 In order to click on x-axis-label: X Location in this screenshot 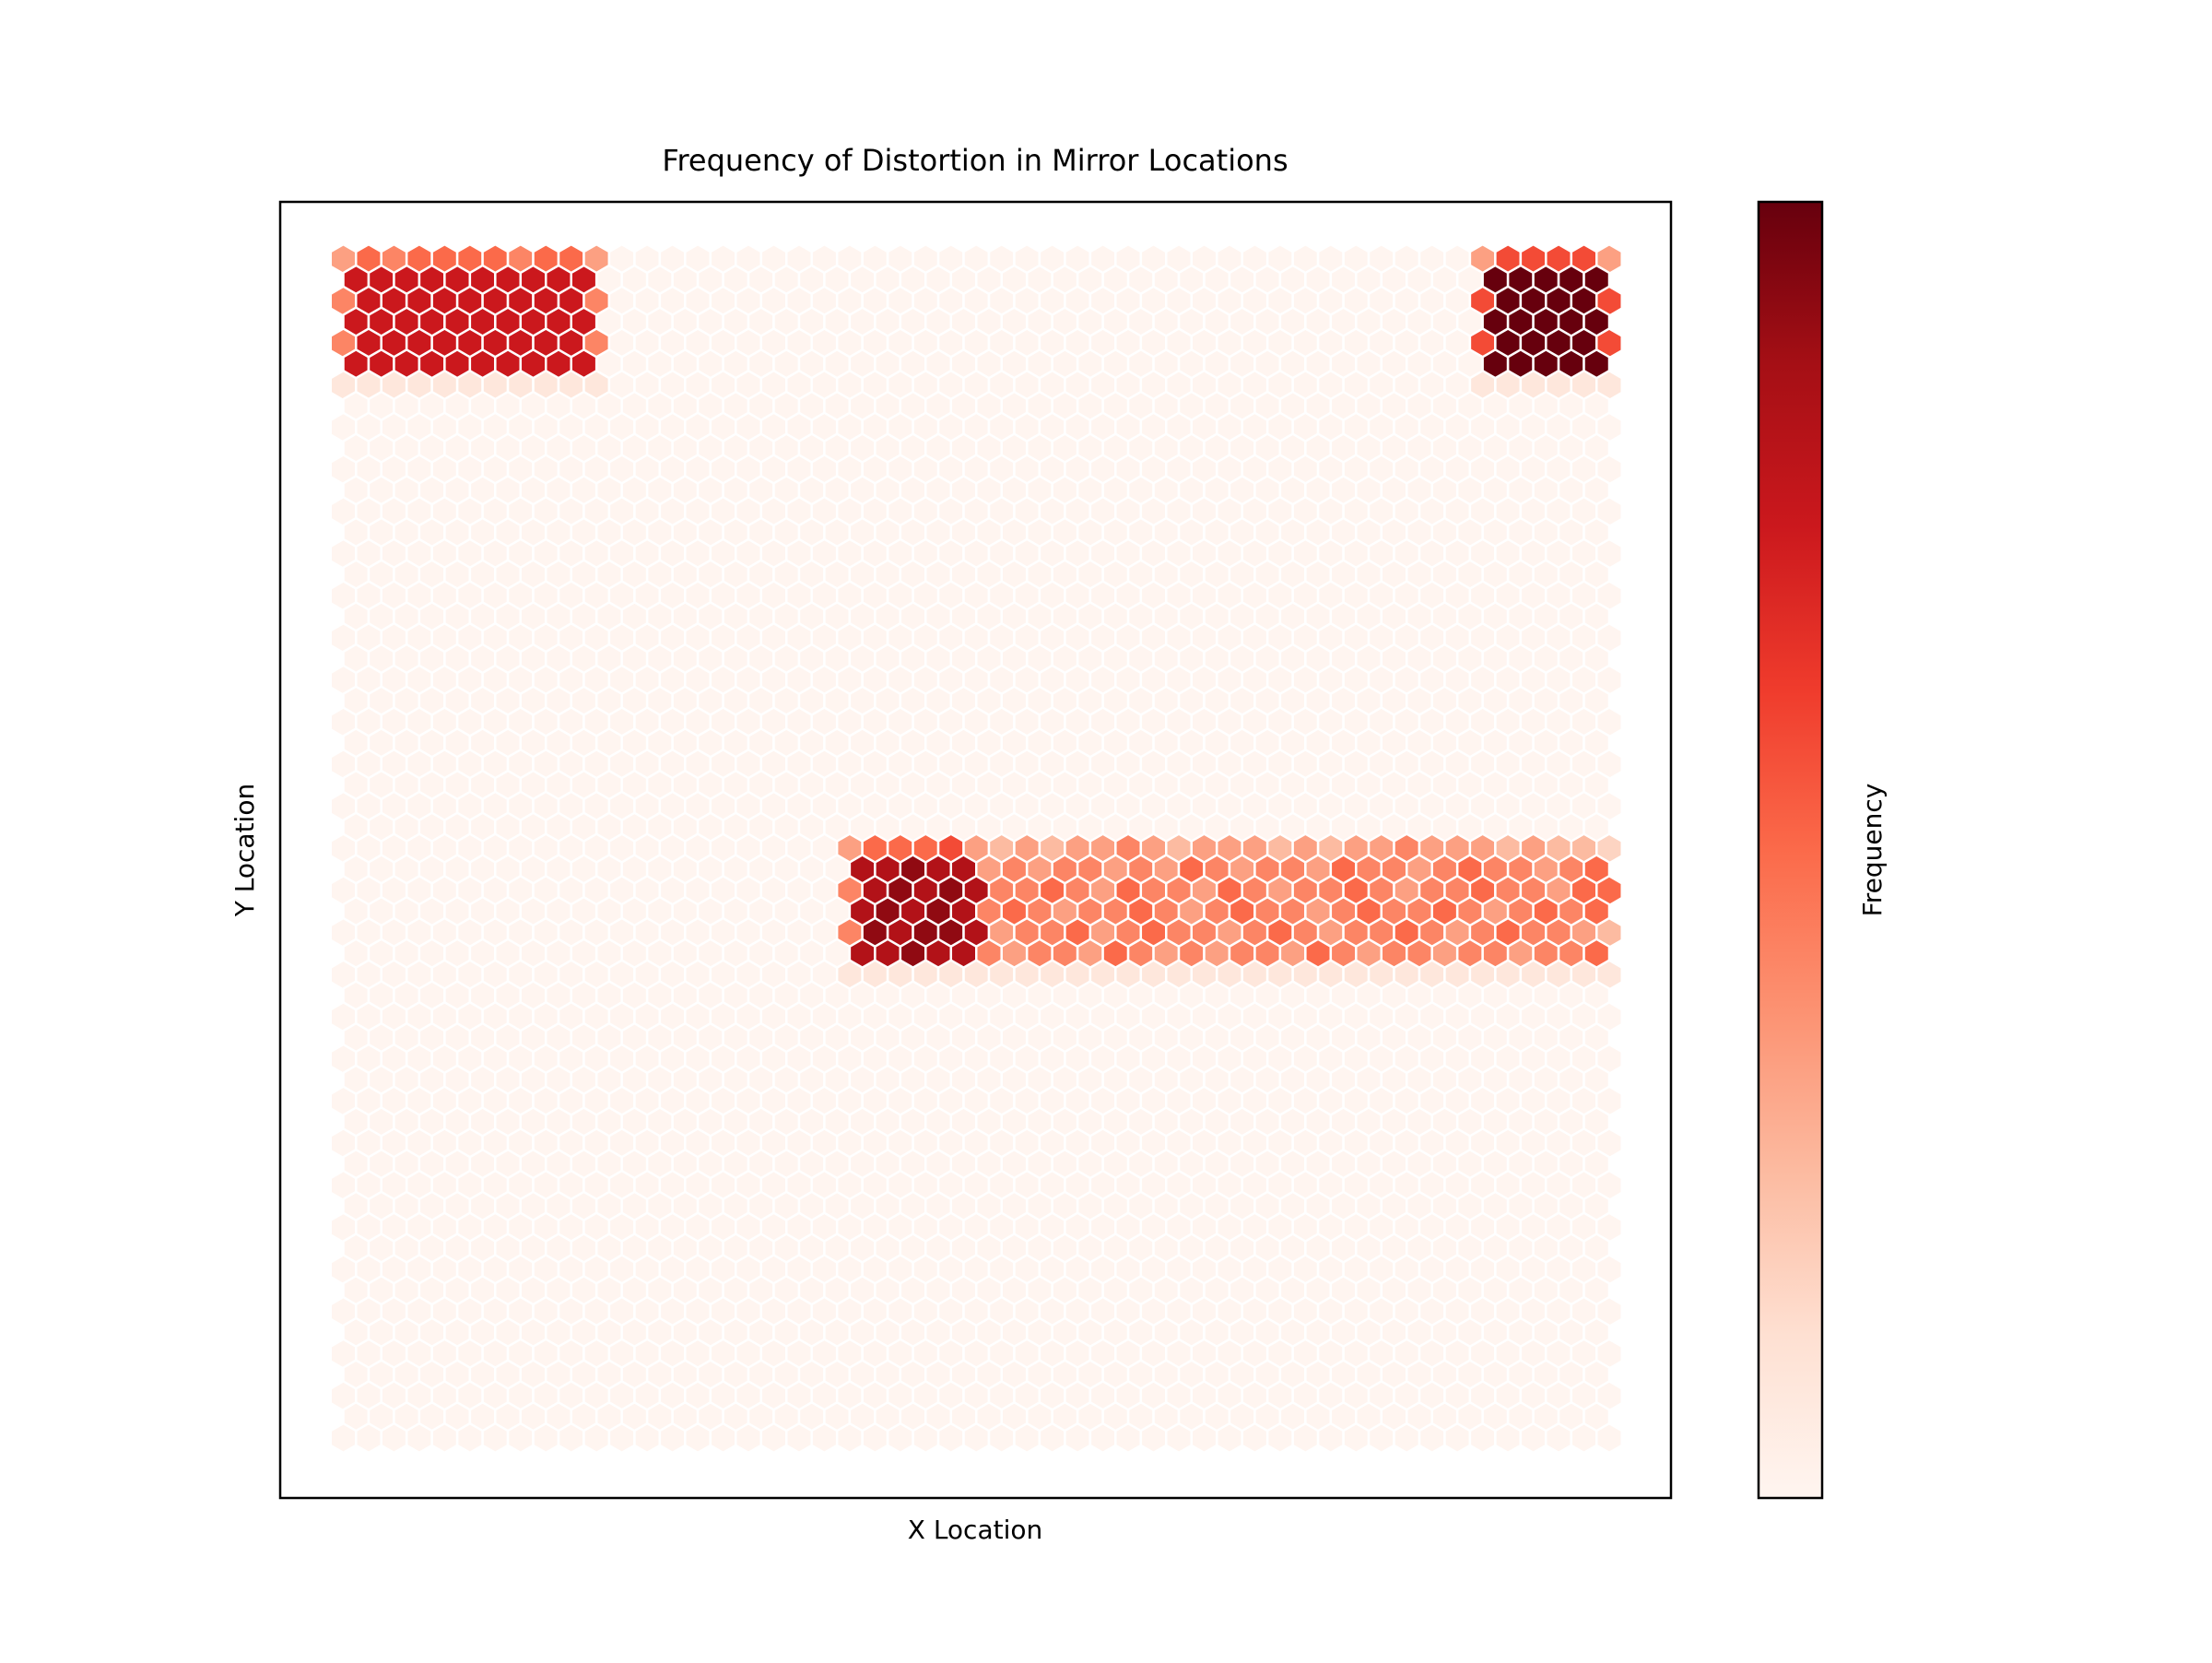, I will do `click(975, 1530)`.